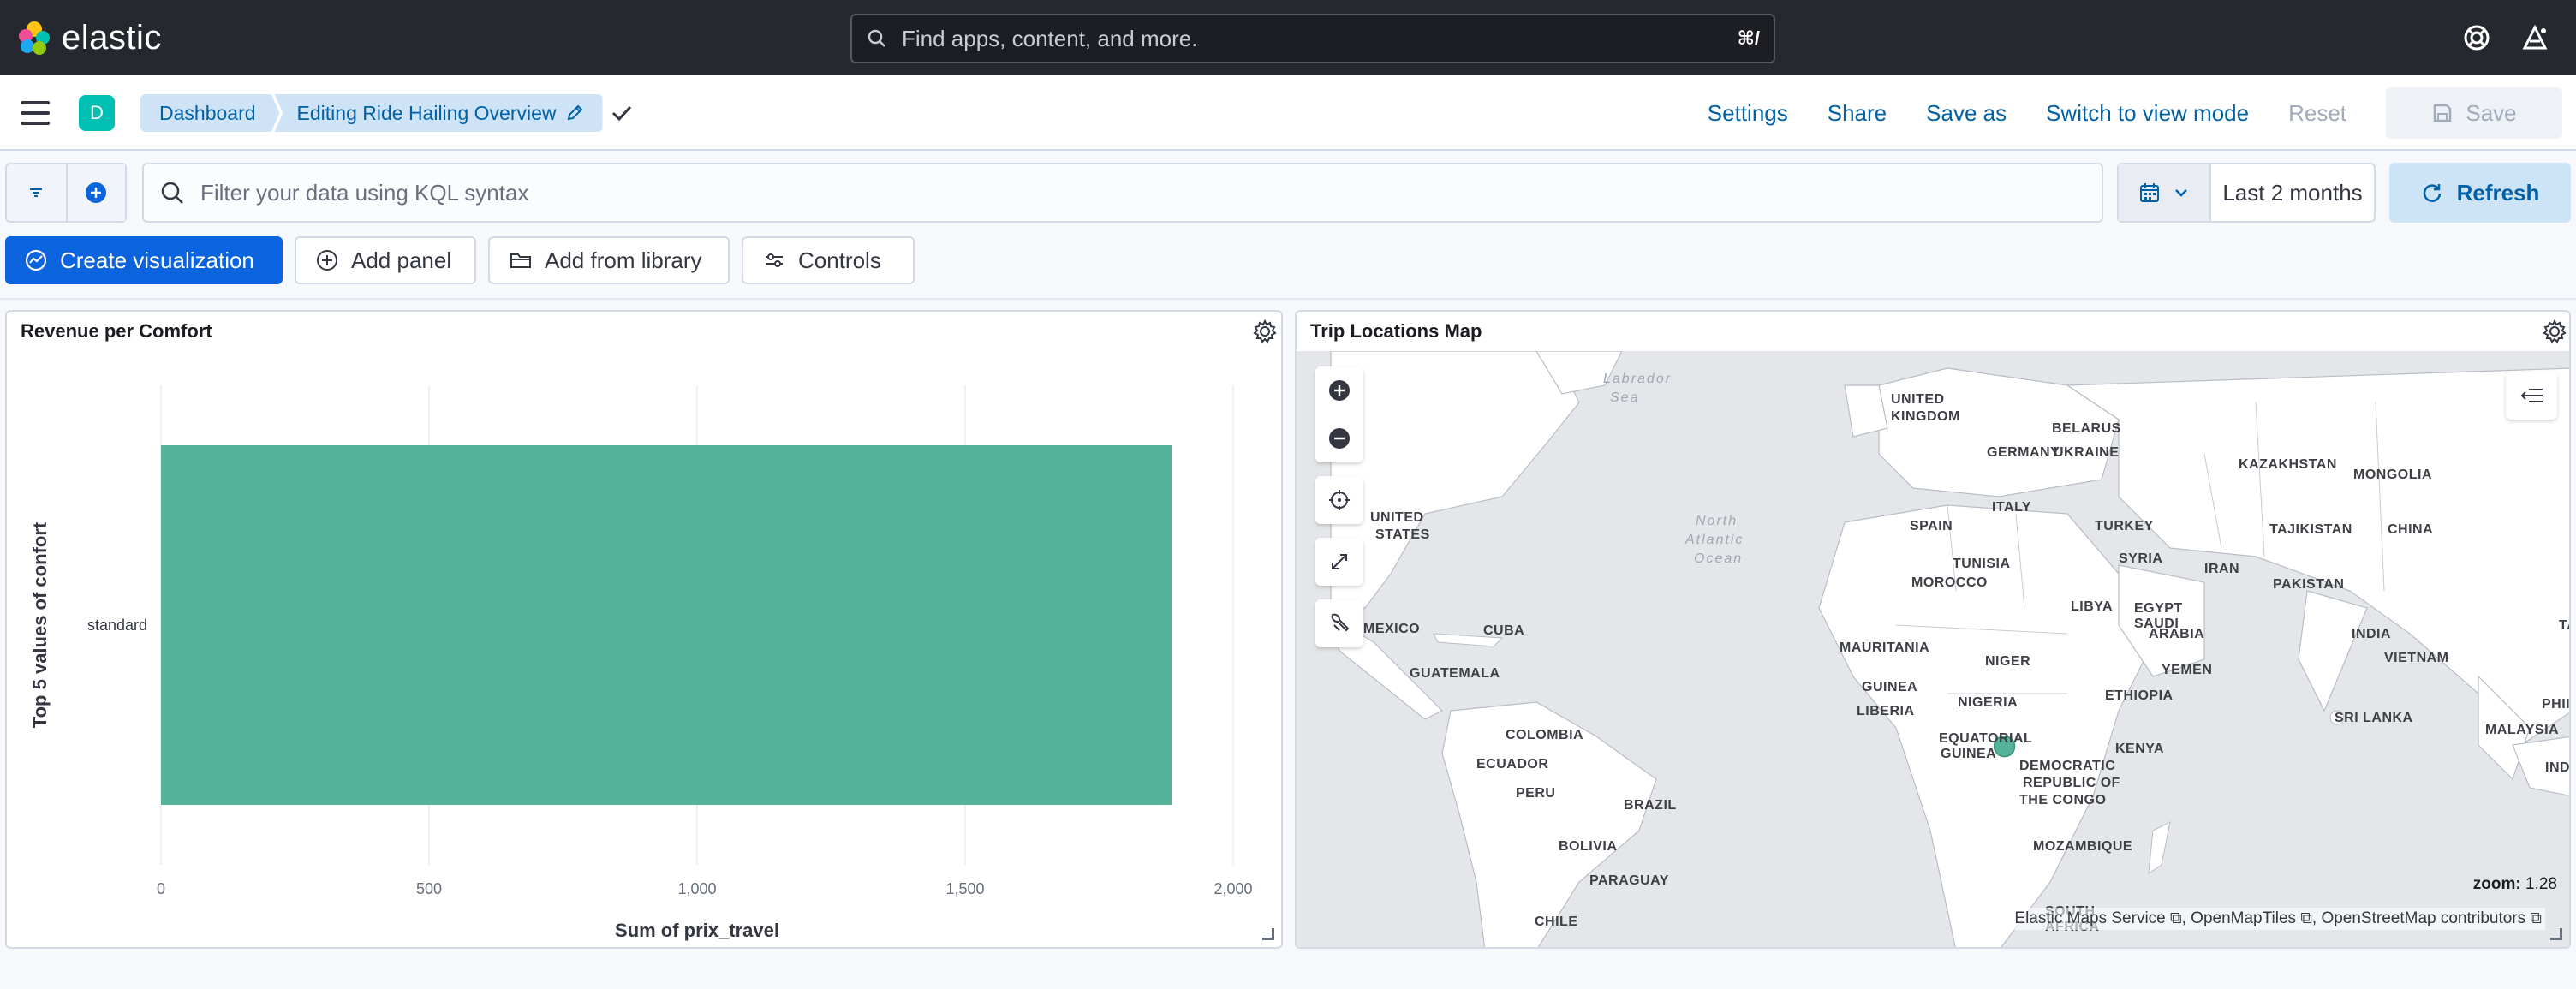 The height and width of the screenshot is (989, 2576). Describe the element at coordinates (624, 260) in the screenshot. I see `add-from-library-label: Add from library` at that location.